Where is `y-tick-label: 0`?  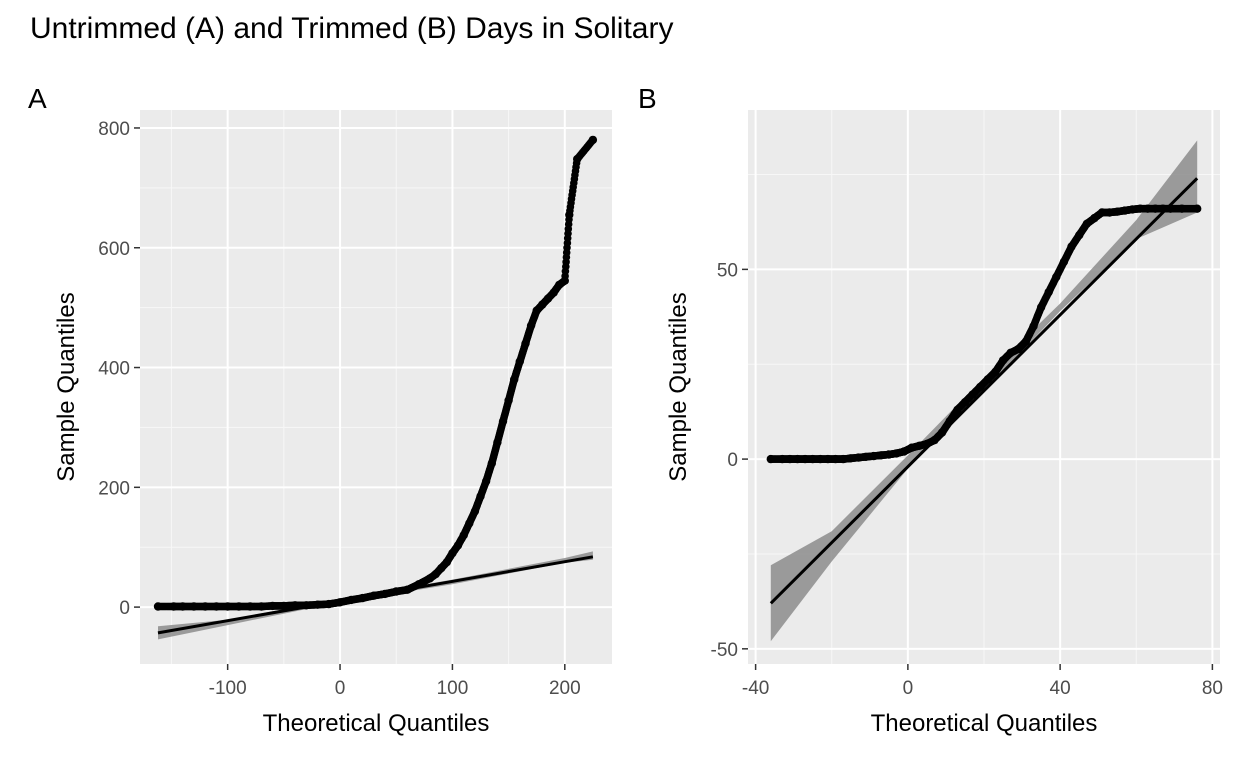 y-tick-label: 0 is located at coordinates (124, 608).